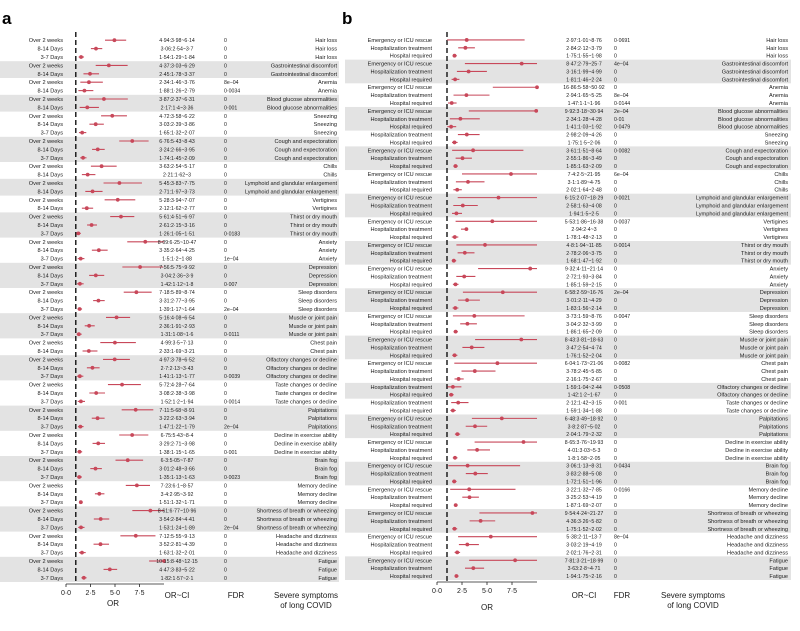 This screenshot has width=800, height=631. I want to click on or-ci-value: 2·02:1·76~2·31, so click(584, 553).